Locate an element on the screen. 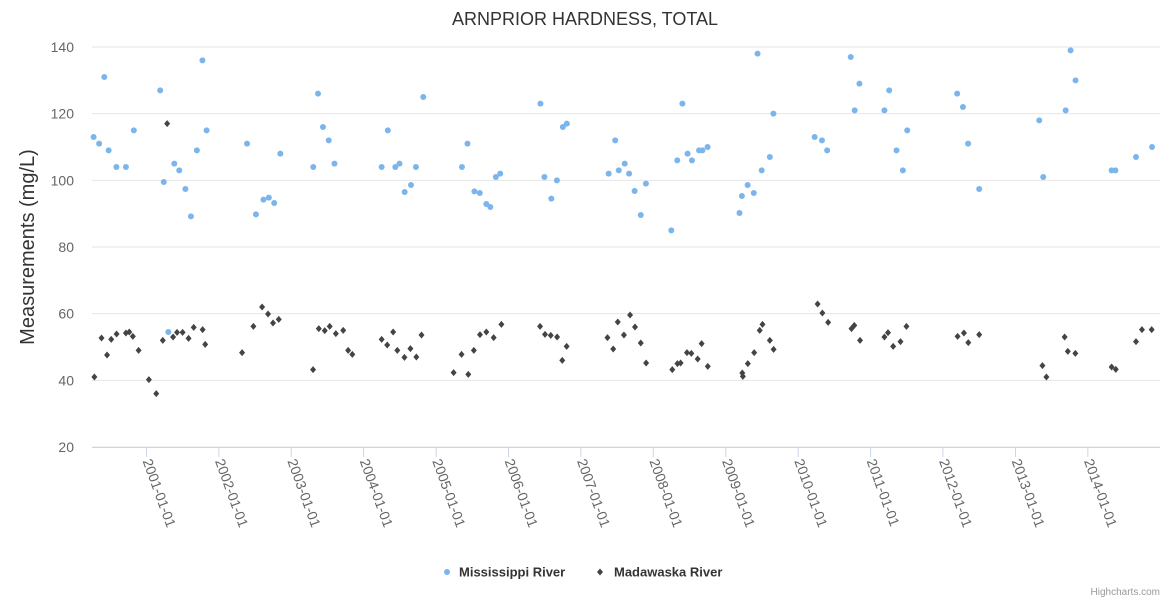 The width and height of the screenshot is (1170, 600). credits-link: Highcharts.com is located at coordinates (1125, 592).